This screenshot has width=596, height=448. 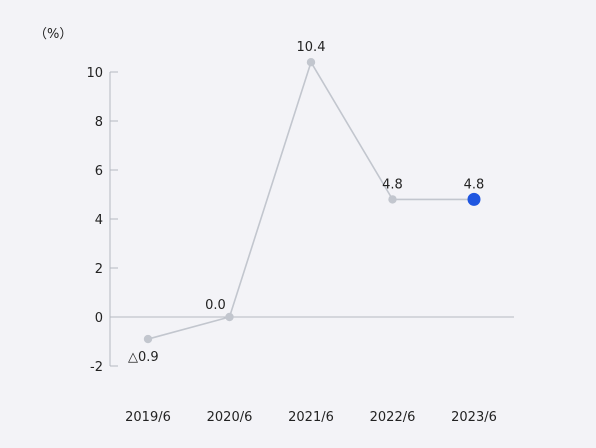 What do you see at coordinates (148, 417) in the screenshot?
I see `x-tick-label: 2019/6` at bounding box center [148, 417].